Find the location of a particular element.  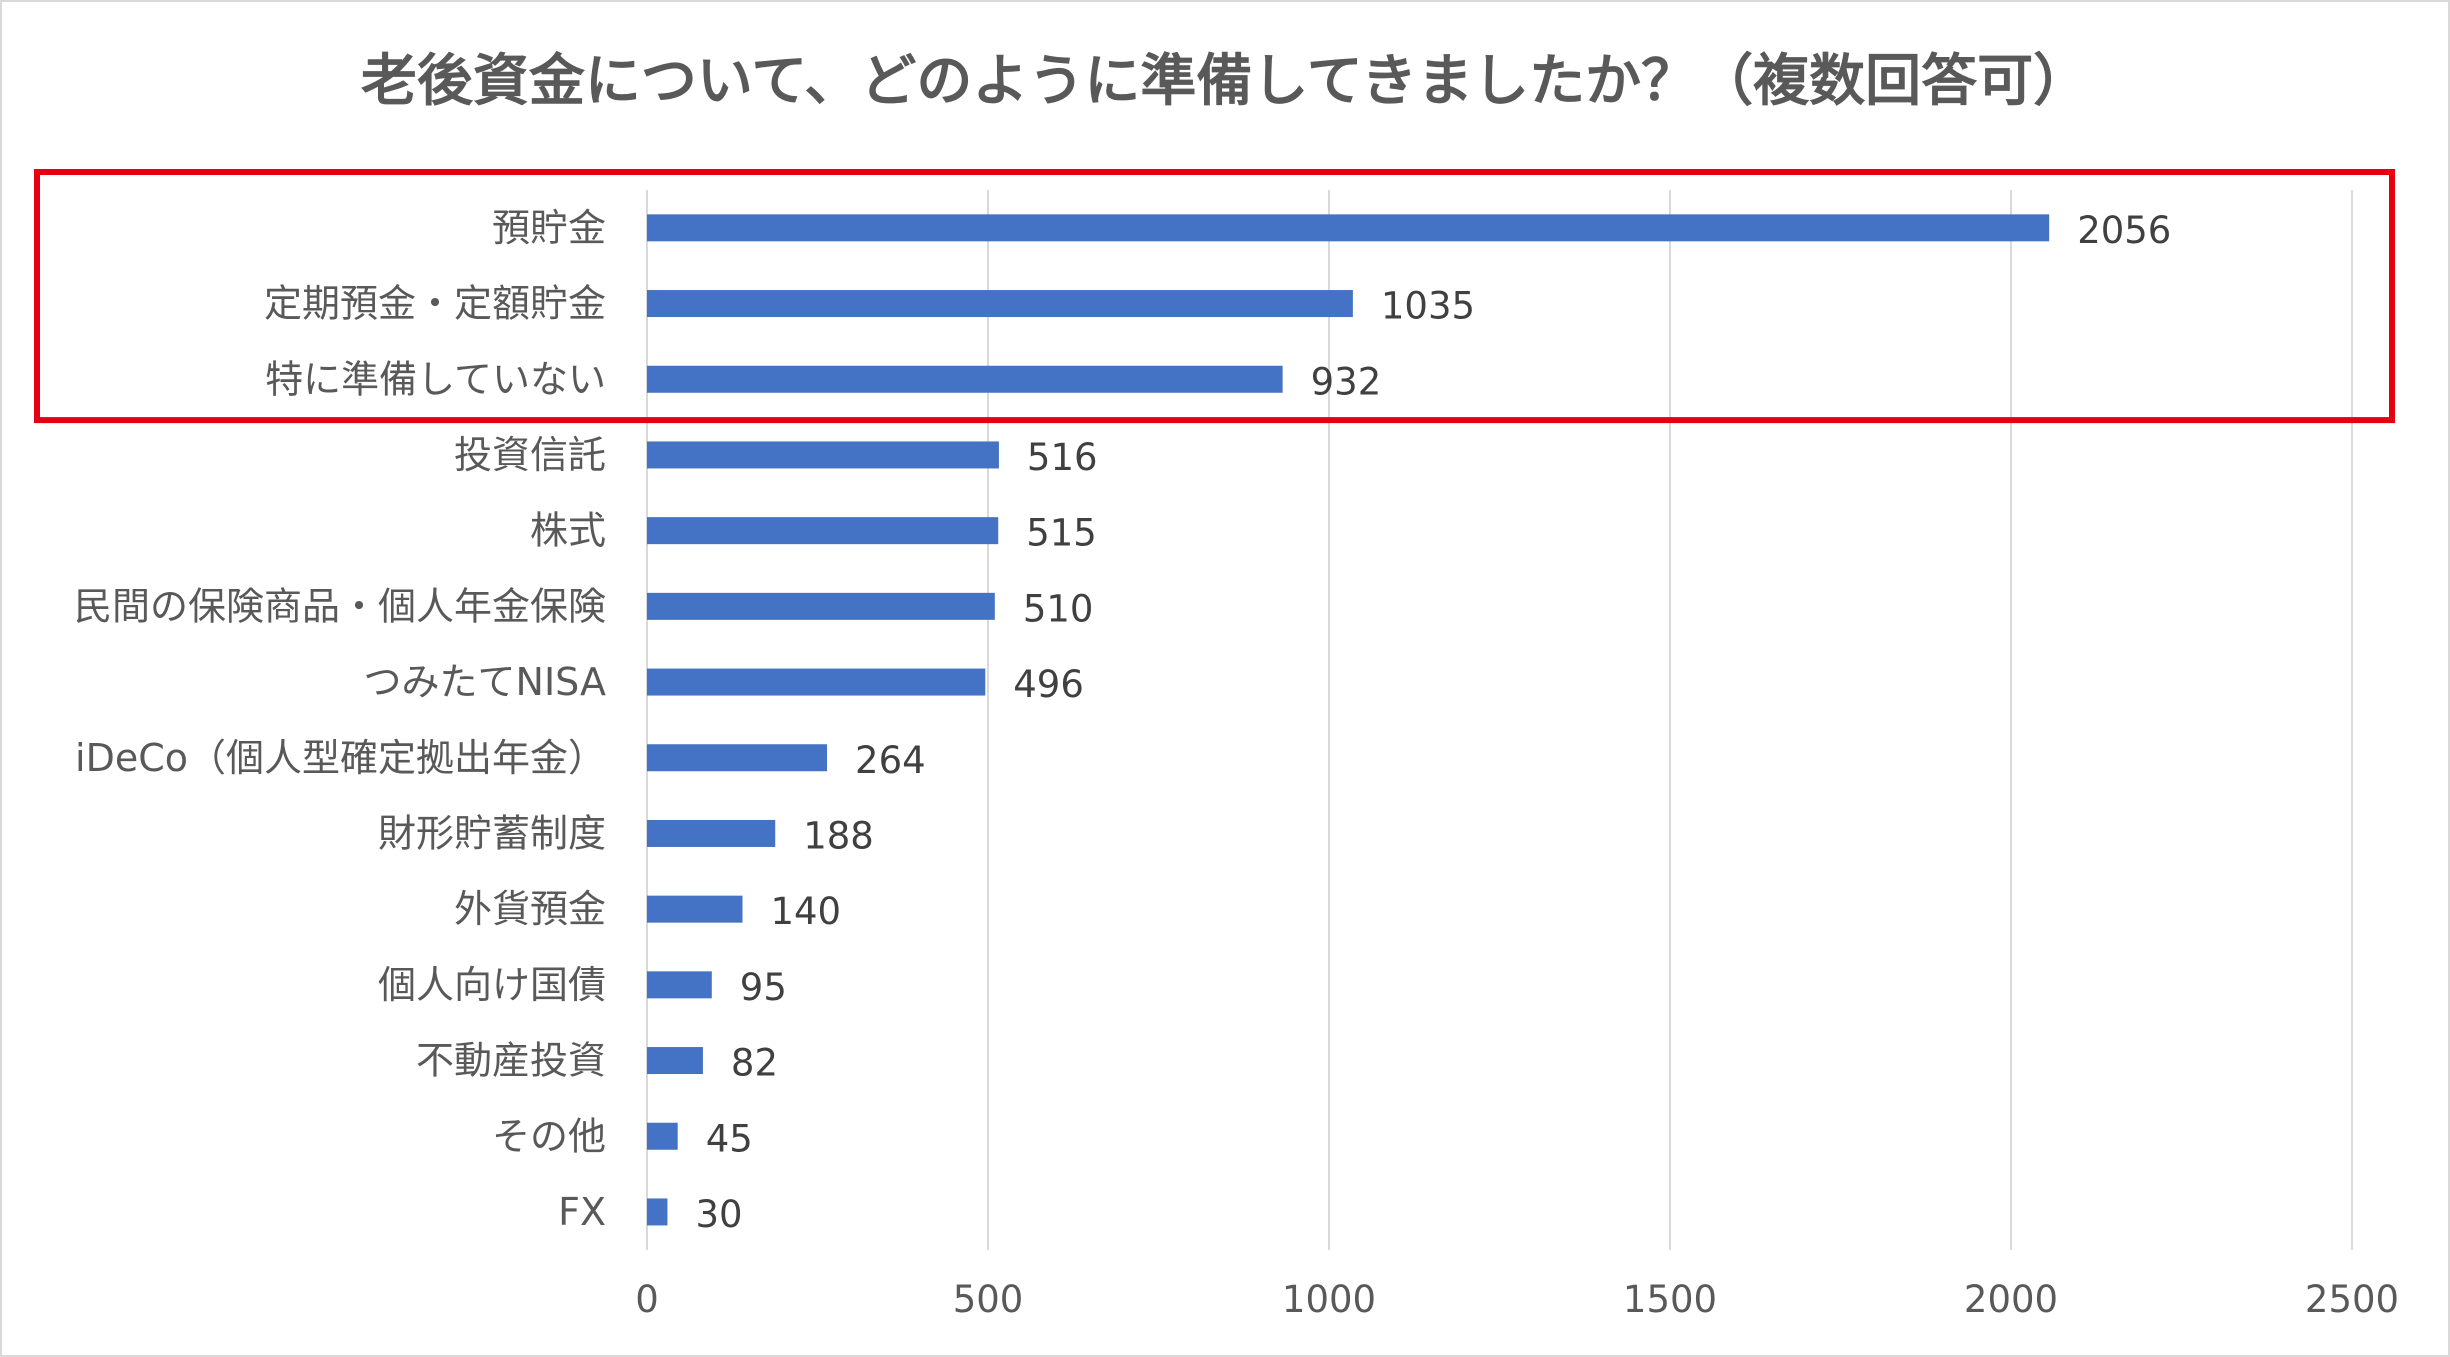

data-label: 510 is located at coordinates (1058, 608).